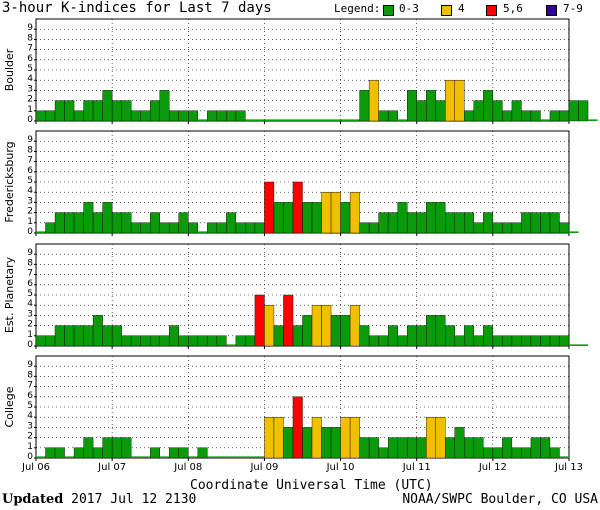 The height and width of the screenshot is (510, 600). What do you see at coordinates (9, 294) in the screenshot?
I see `panel-label: Est. Planetary` at bounding box center [9, 294].